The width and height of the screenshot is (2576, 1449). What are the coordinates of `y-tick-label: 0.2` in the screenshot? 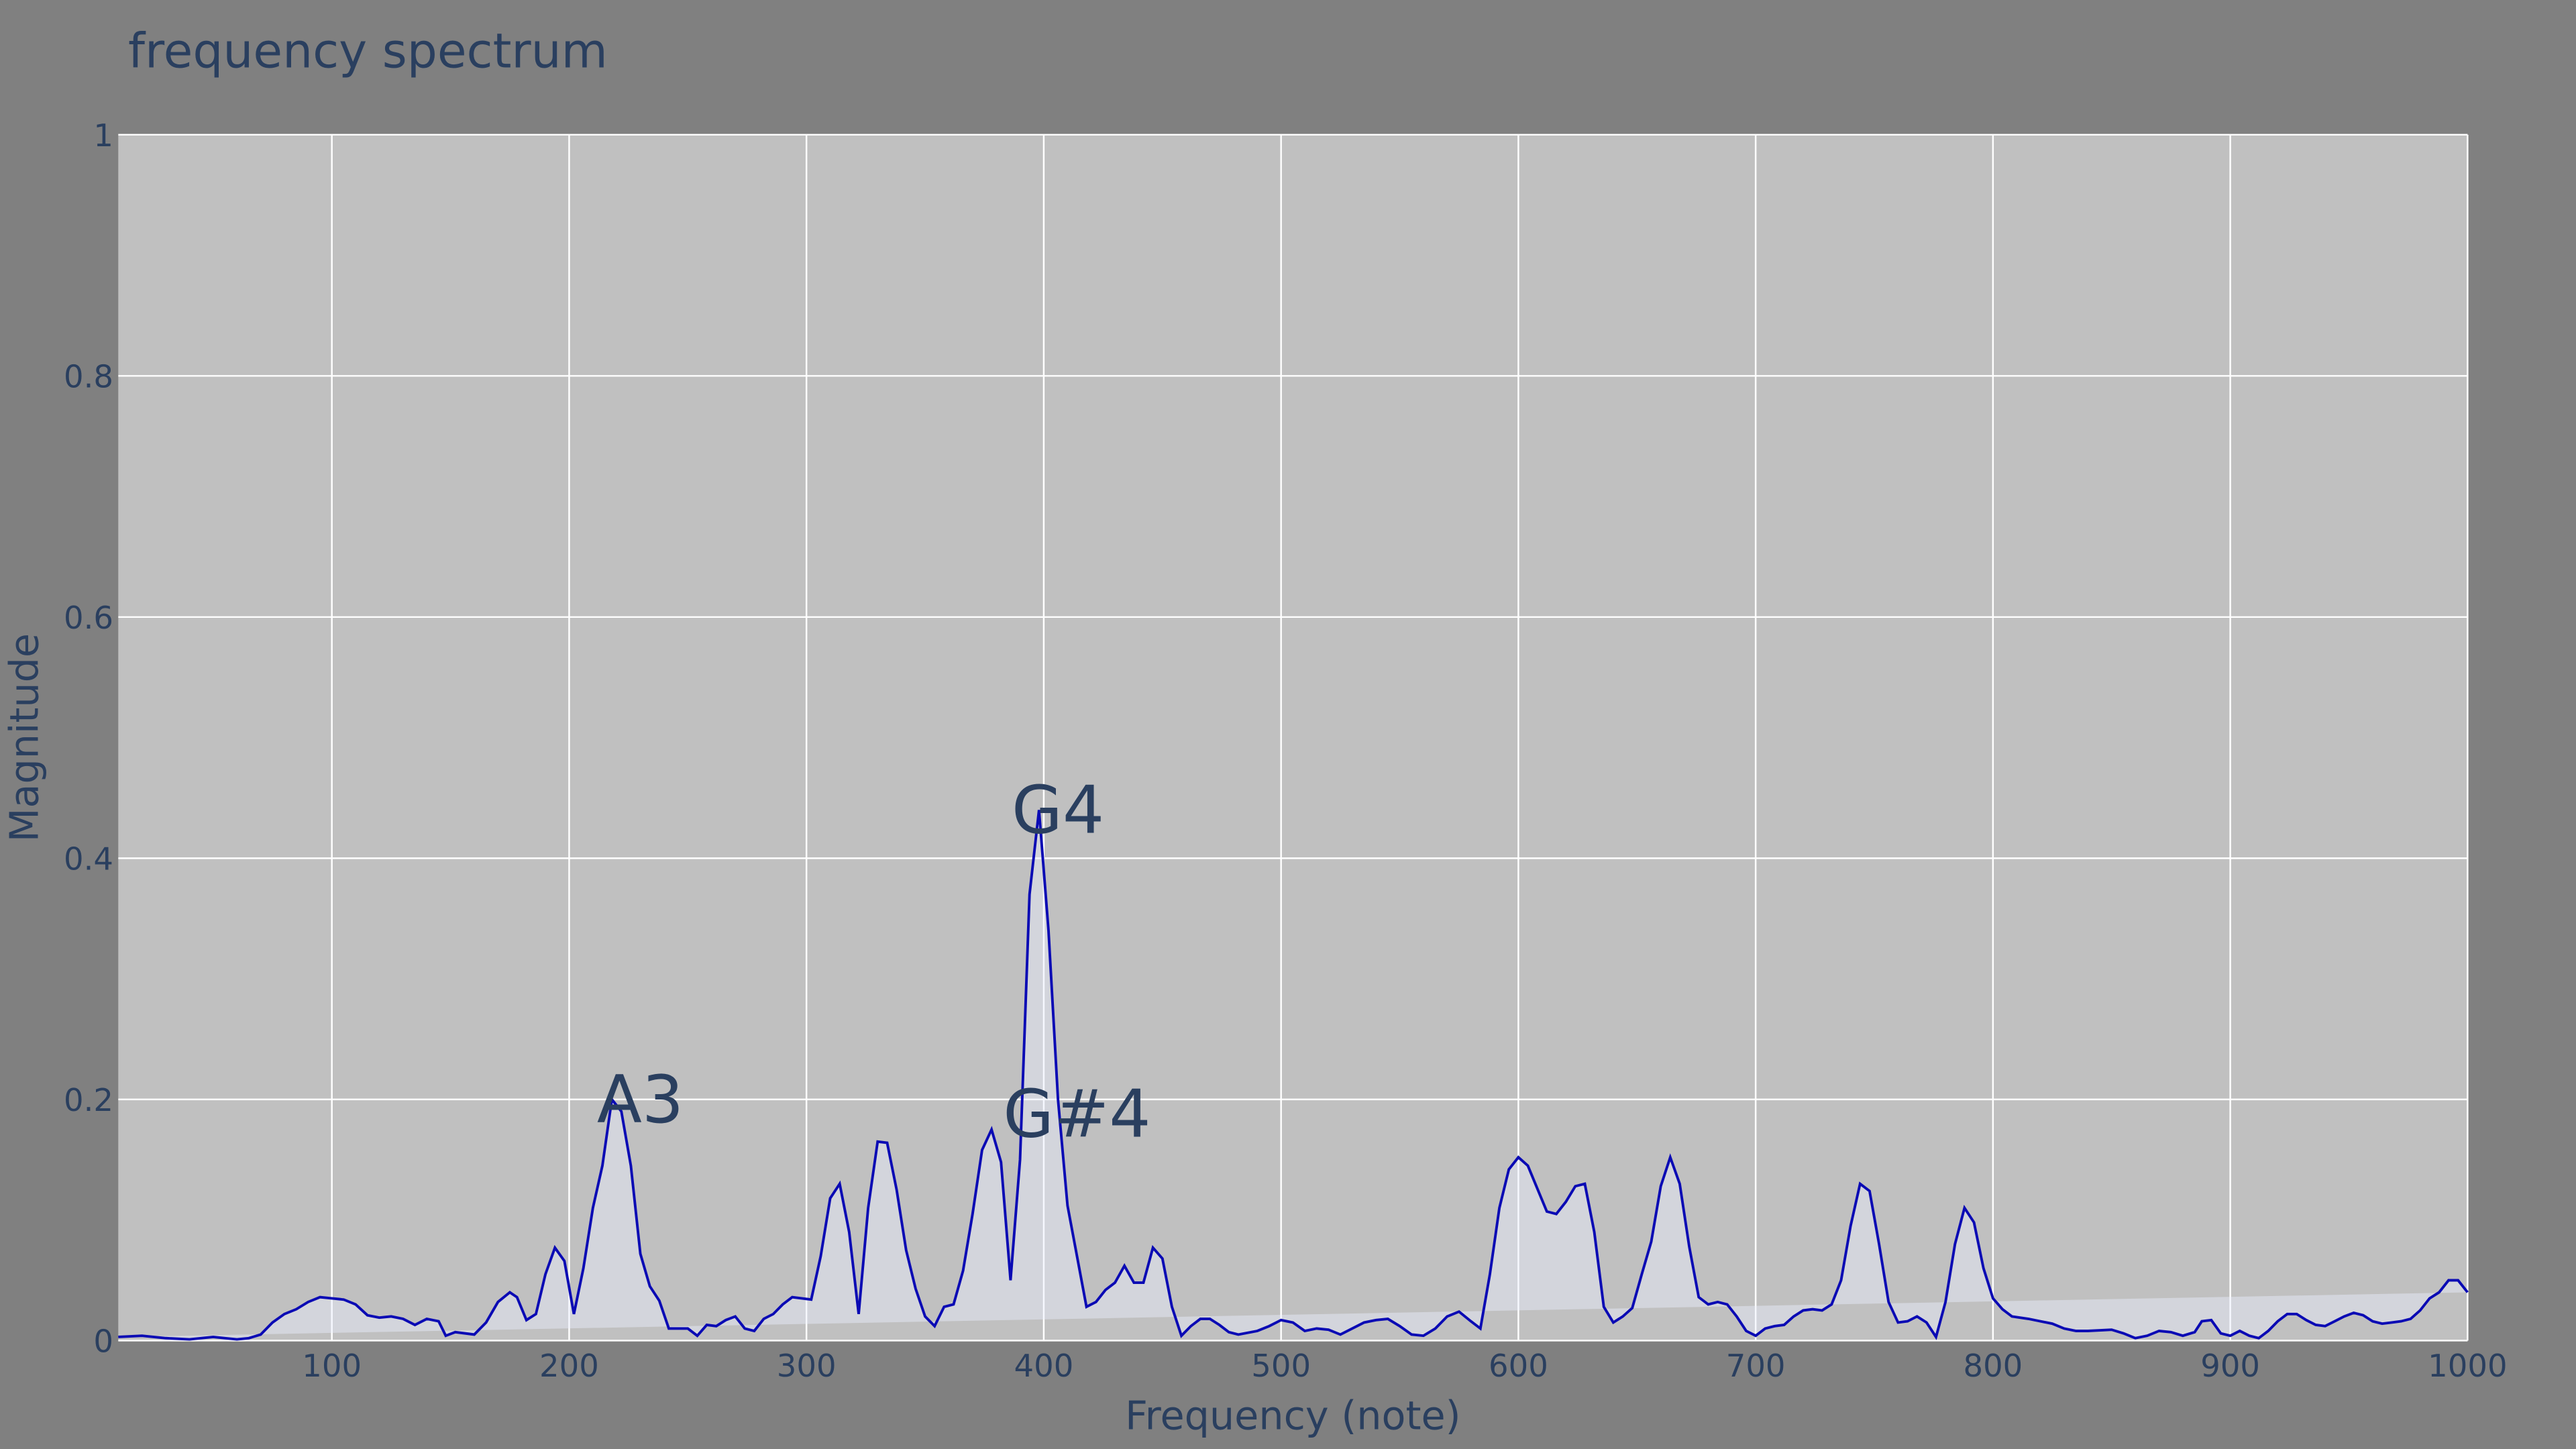 It's located at (88, 1100).